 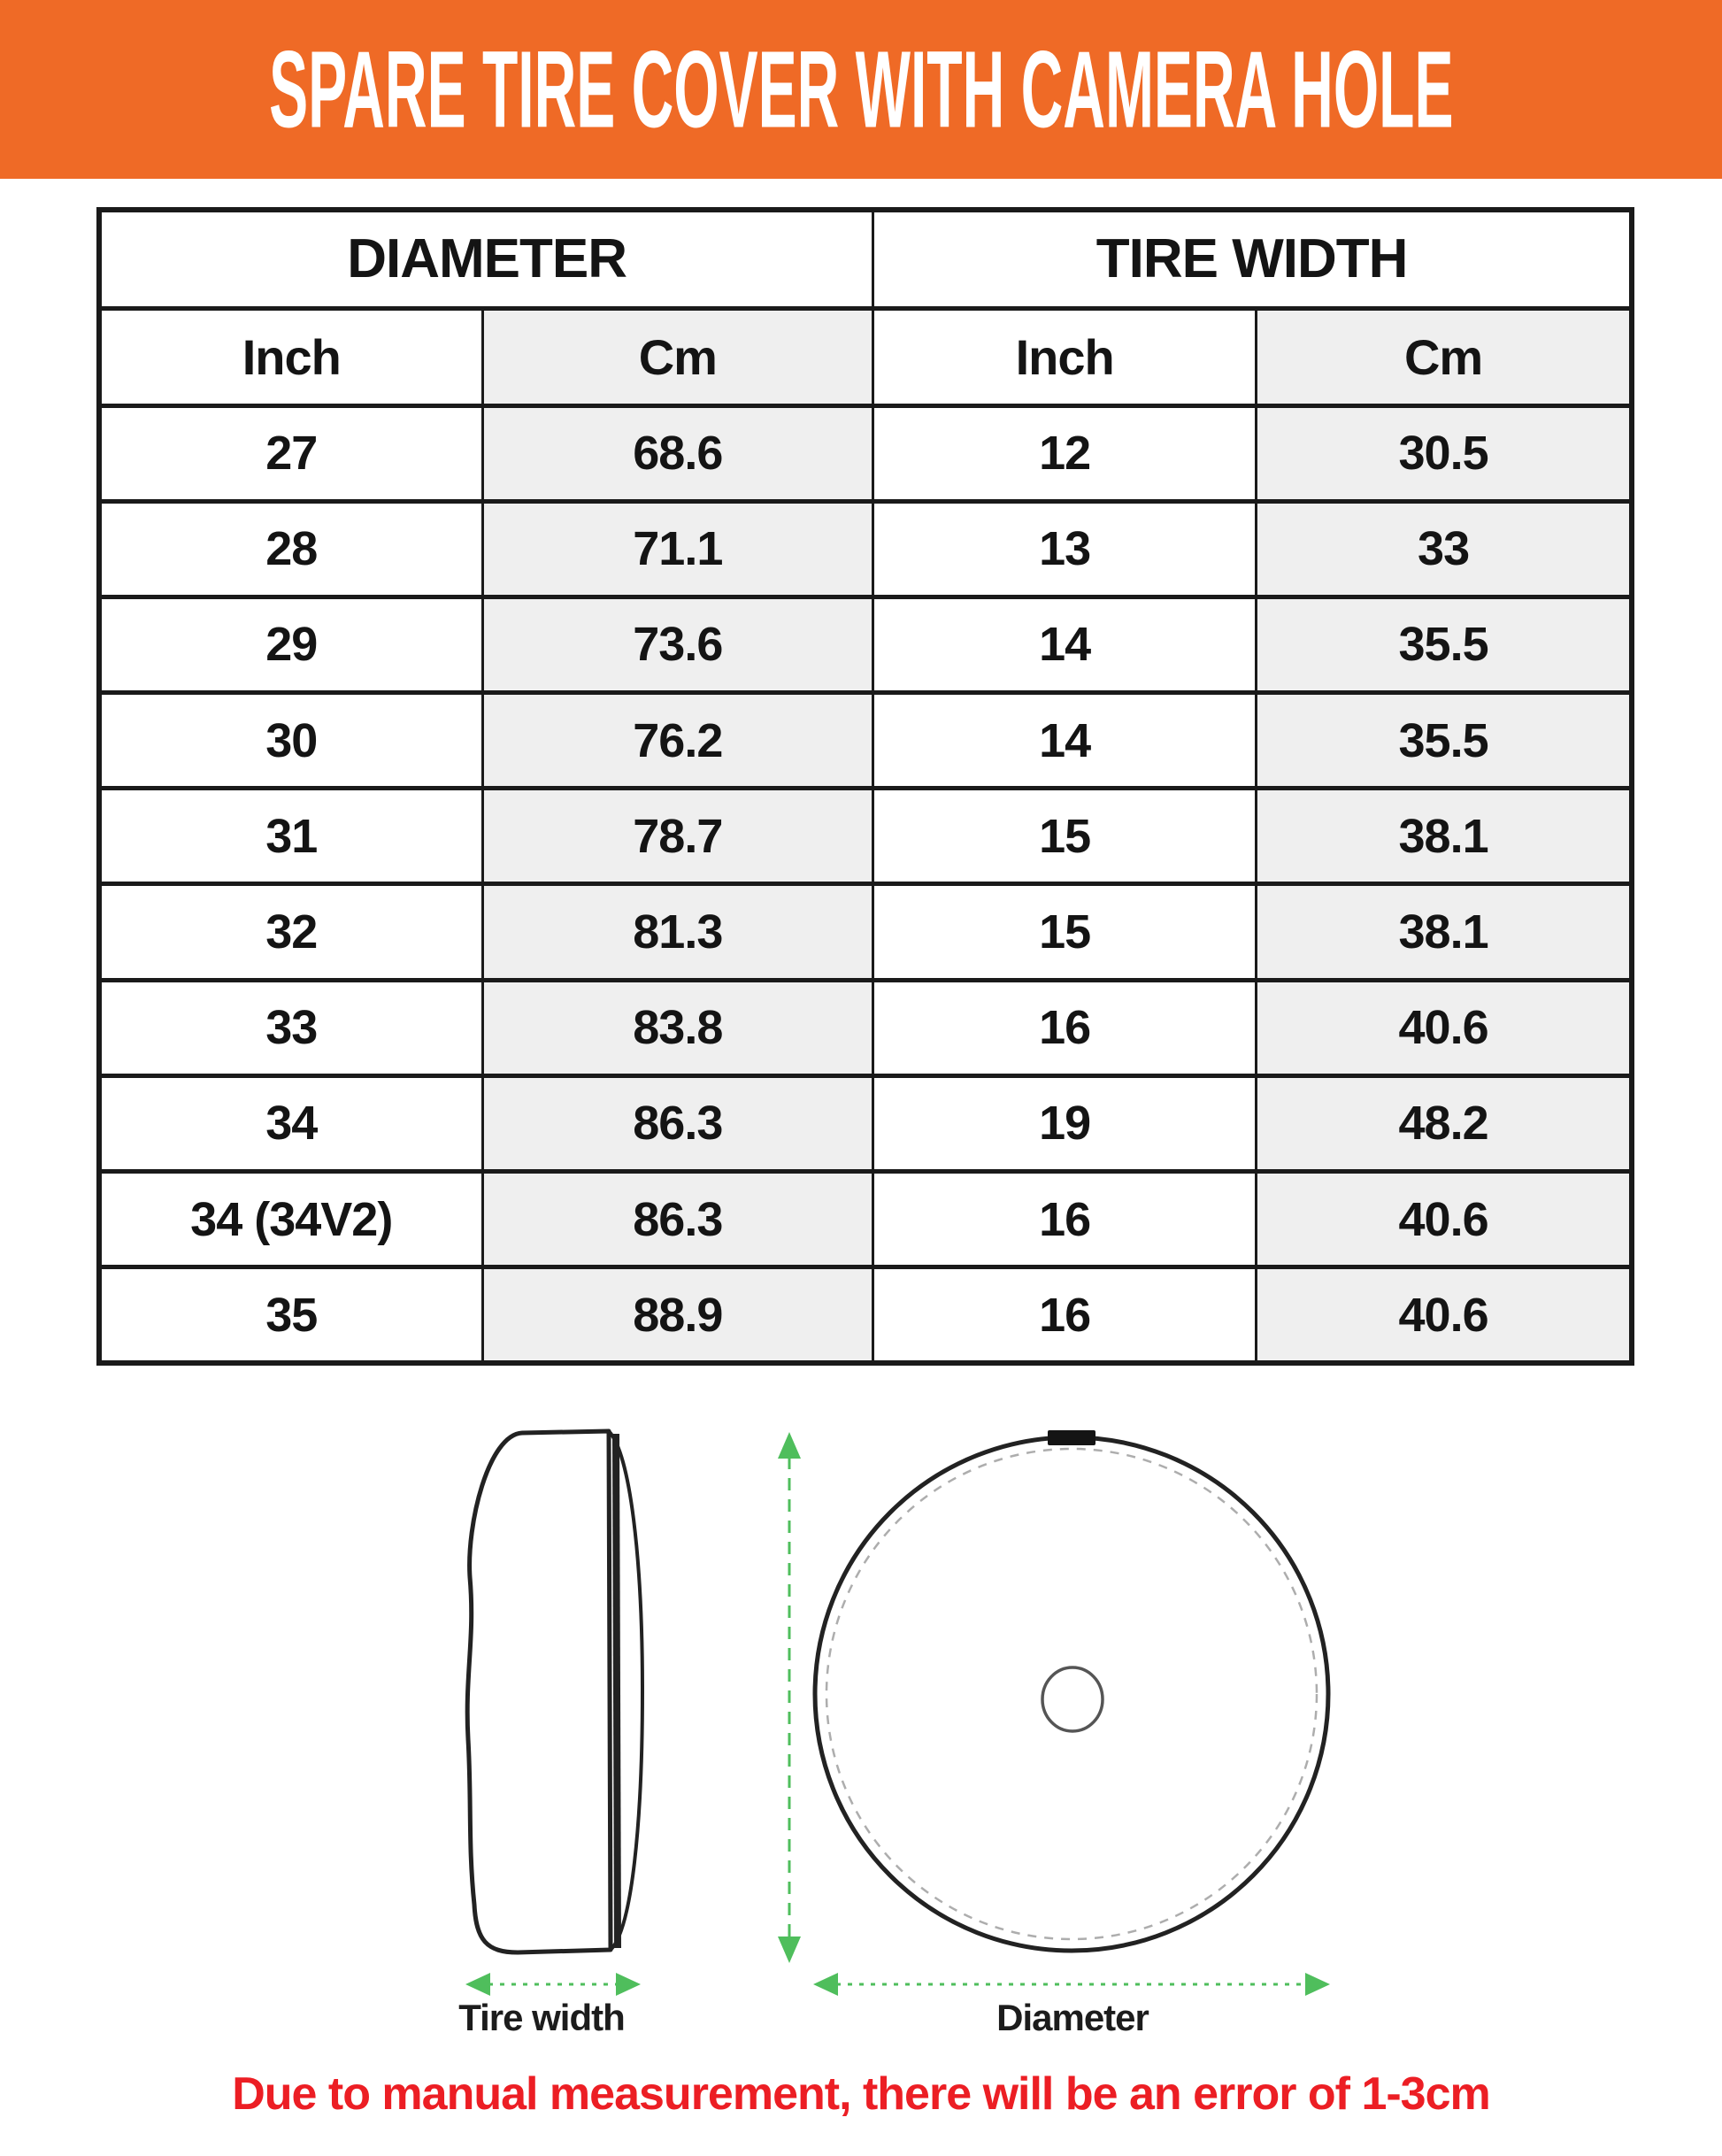 I want to click on column-header-diameter-cm: Cm, so click(x=677, y=356).